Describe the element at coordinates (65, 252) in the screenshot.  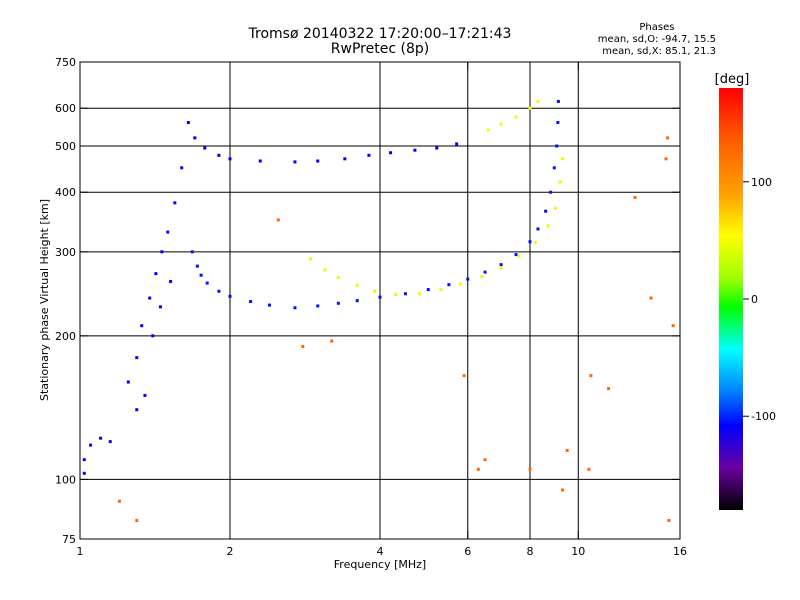
I see `y-tick-label: 300` at that location.